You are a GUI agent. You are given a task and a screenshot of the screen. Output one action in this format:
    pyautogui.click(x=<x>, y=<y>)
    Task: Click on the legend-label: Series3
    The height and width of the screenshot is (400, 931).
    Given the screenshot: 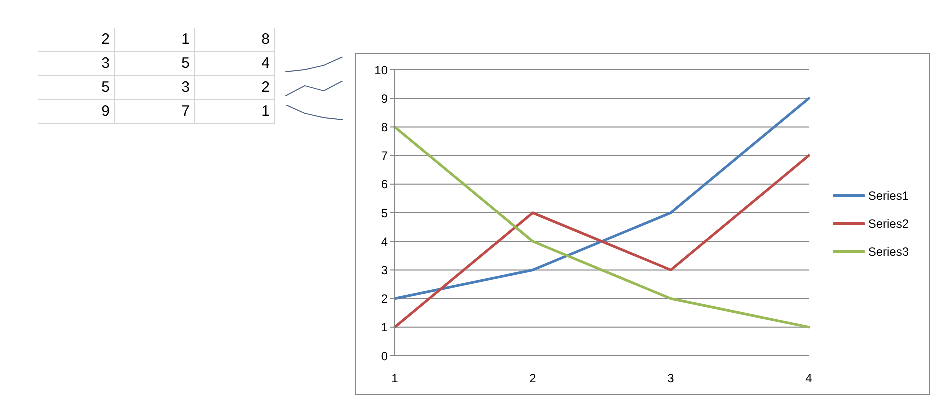 What is the action you would take?
    pyautogui.click(x=888, y=252)
    